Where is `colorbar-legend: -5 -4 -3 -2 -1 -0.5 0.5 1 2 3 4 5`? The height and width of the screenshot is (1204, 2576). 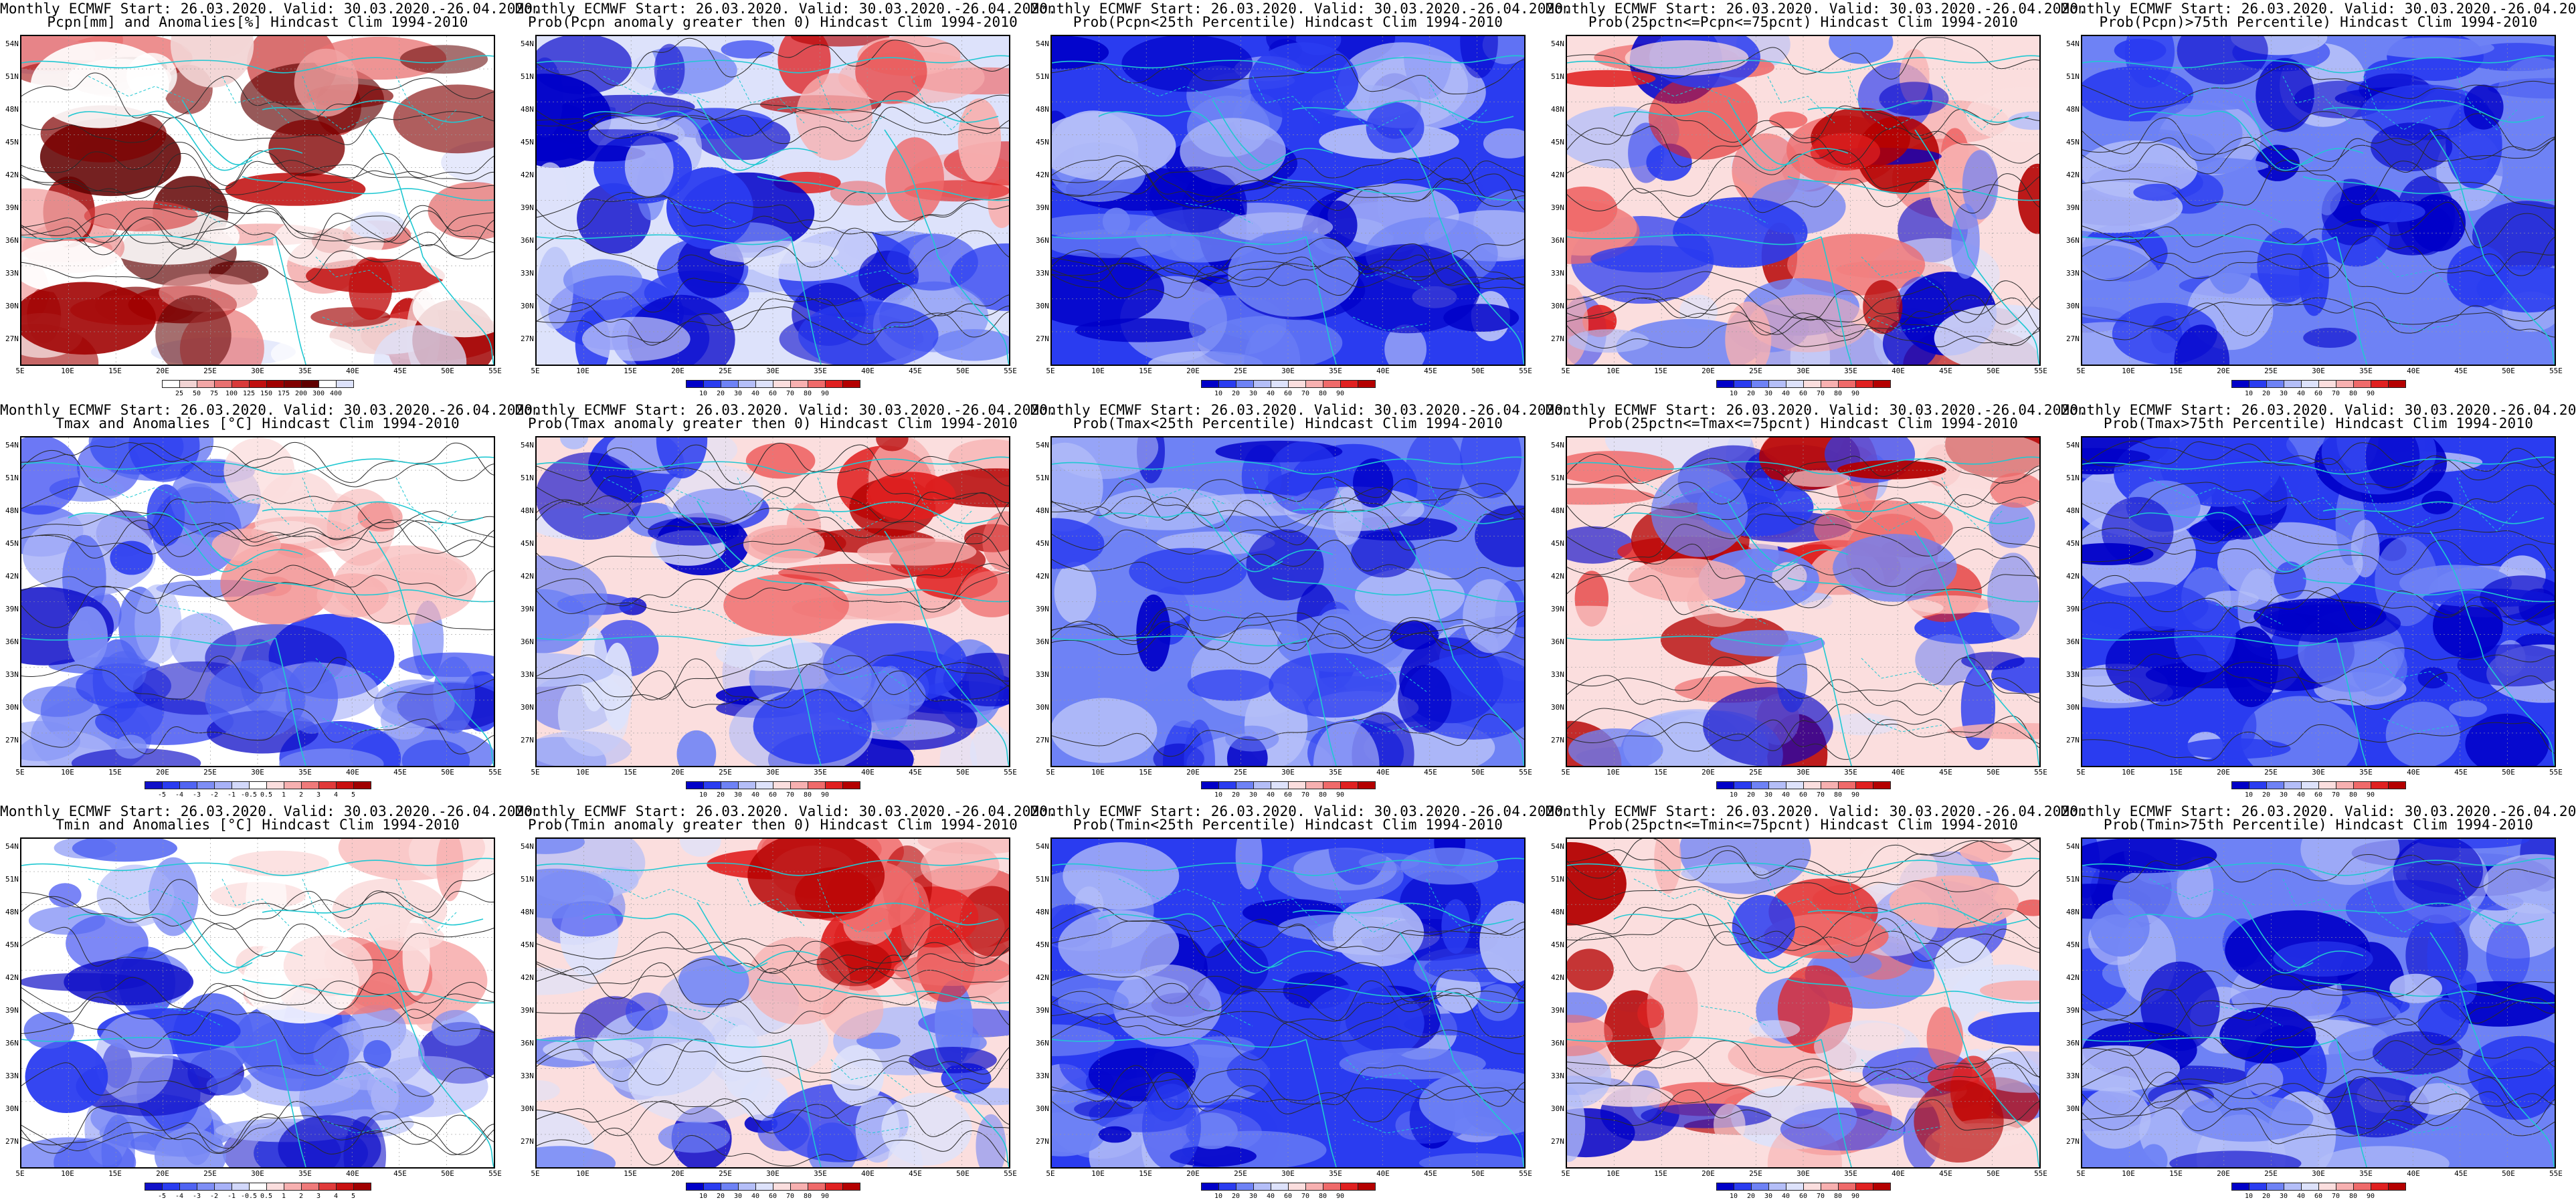
colorbar-legend: -5 -4 -3 -2 -1 -0.5 0.5 1 2 3 4 5 is located at coordinates (258, 790).